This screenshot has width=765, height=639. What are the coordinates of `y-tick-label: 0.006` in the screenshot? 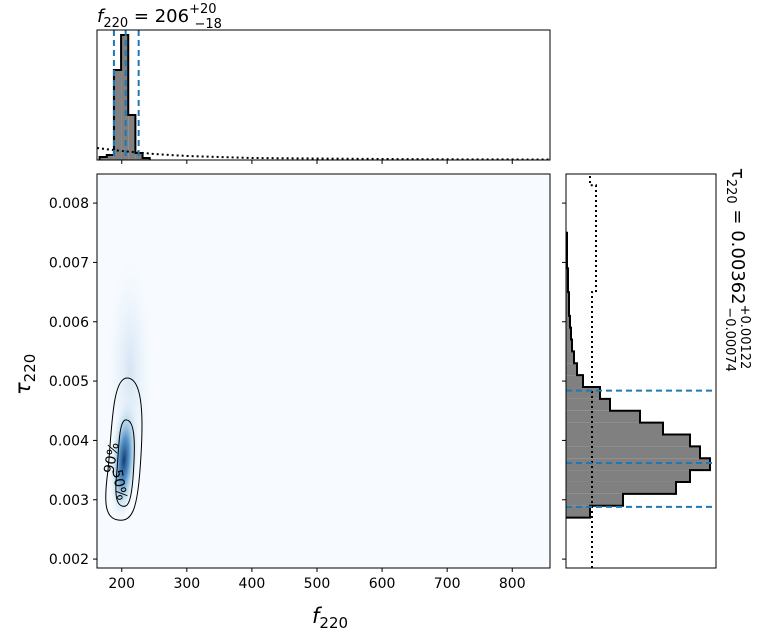 It's located at (69, 323).